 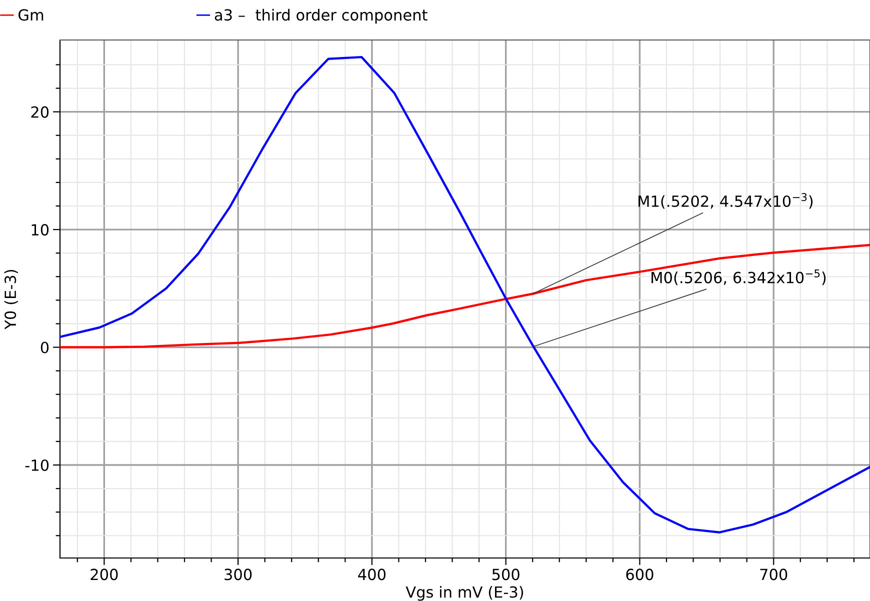 What do you see at coordinates (725, 201) in the screenshot?
I see `annotation: M1(.5202, 4.547x10$^{−3}$)` at bounding box center [725, 201].